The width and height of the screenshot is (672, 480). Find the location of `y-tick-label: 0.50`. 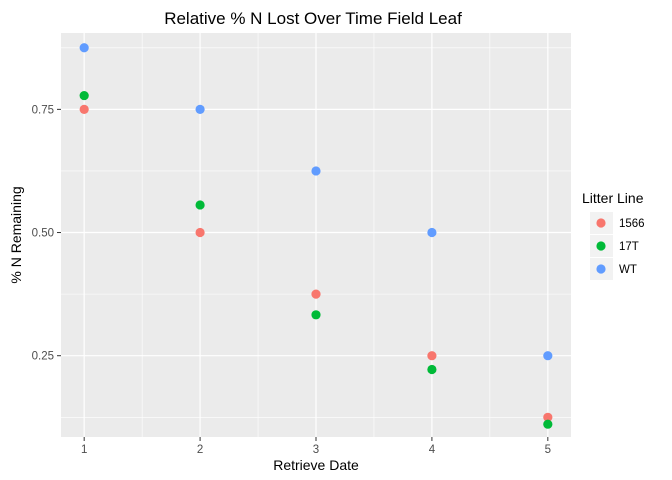

y-tick-label: 0.50 is located at coordinates (43, 234).